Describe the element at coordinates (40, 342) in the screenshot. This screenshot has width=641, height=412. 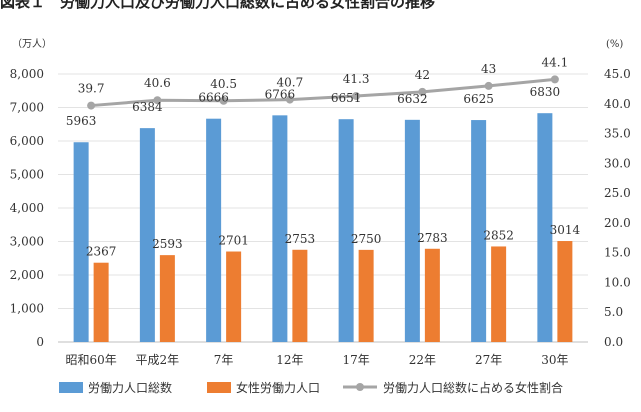
I see `y-tick-label: 0` at that location.